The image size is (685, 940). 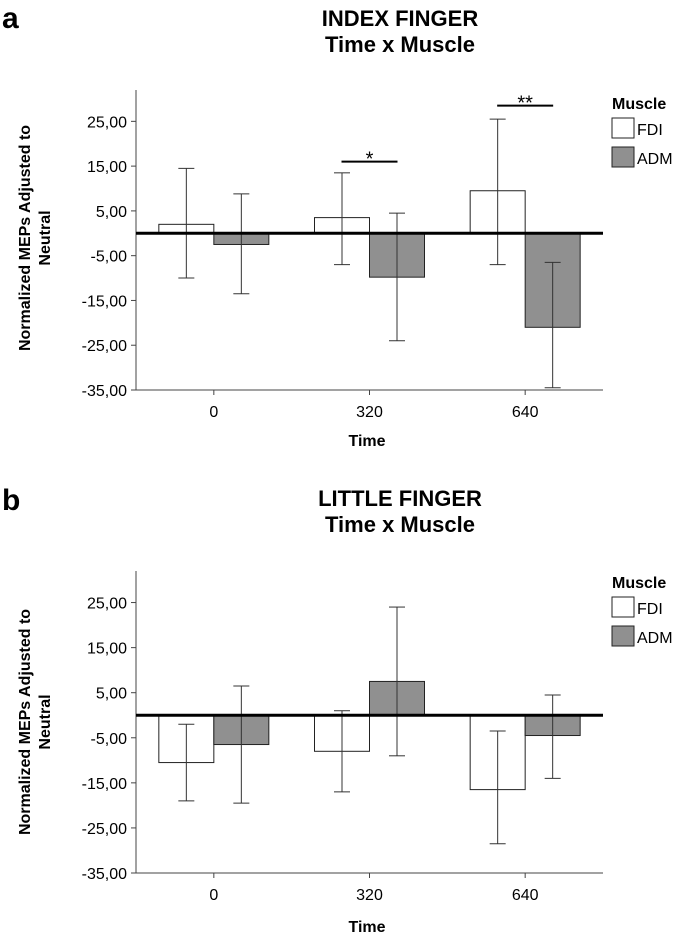 I want to click on chart-title: INDEX FINGER, so click(x=400, y=18).